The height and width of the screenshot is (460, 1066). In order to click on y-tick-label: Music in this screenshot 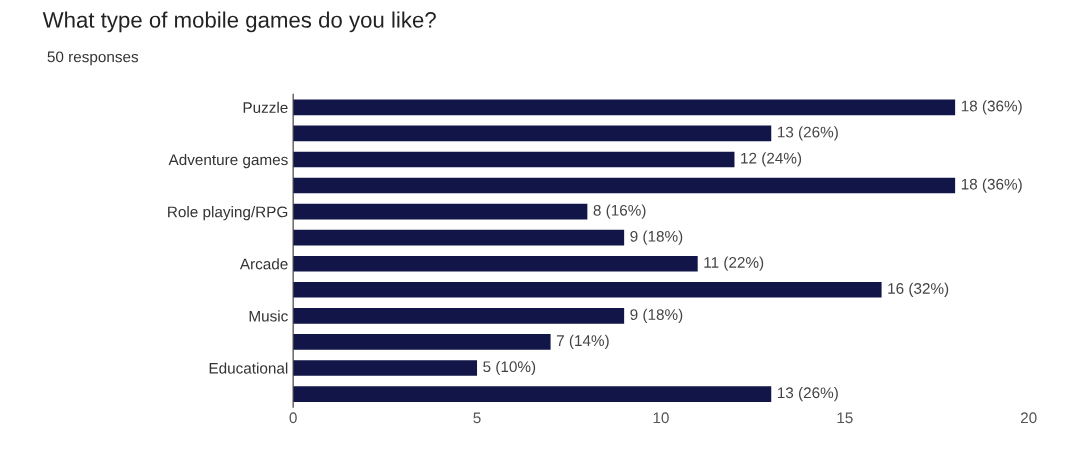, I will do `click(268, 316)`.